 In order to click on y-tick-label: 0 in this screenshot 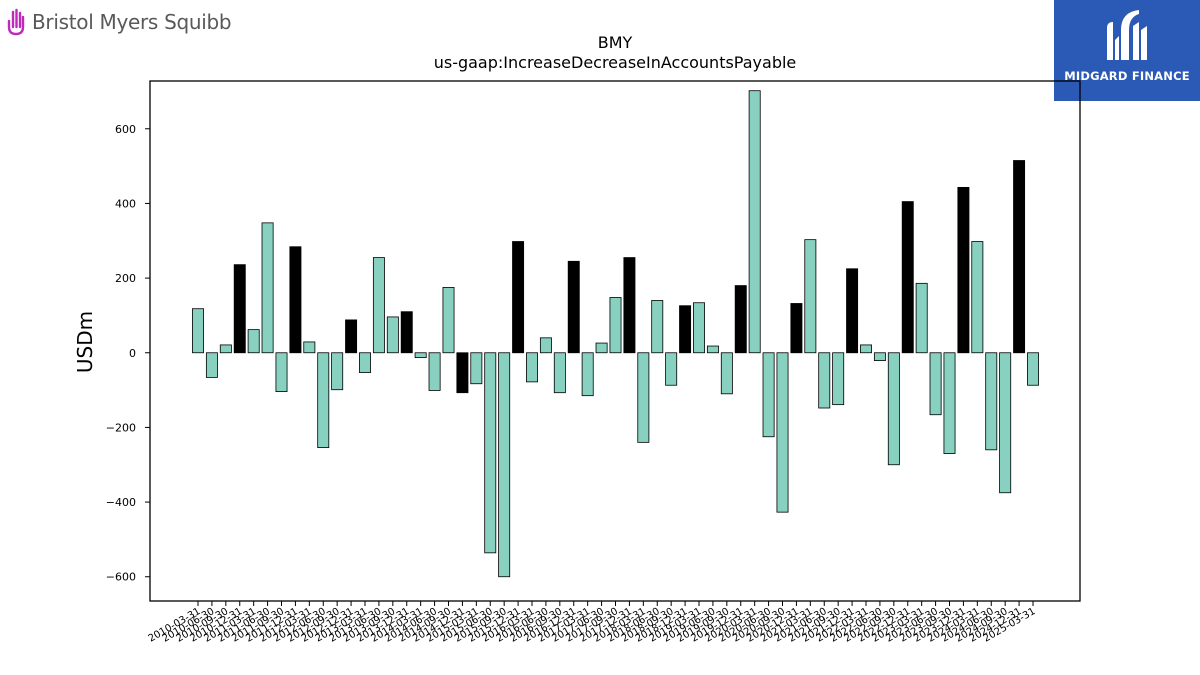, I will do `click(132, 353)`.